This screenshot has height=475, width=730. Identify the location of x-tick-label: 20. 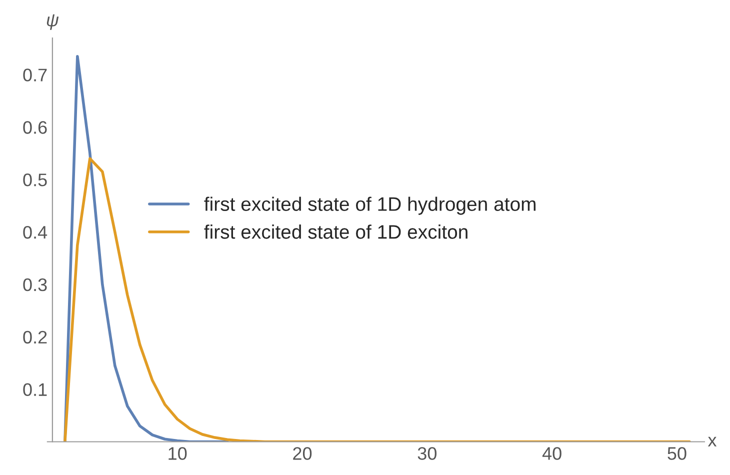
(302, 453).